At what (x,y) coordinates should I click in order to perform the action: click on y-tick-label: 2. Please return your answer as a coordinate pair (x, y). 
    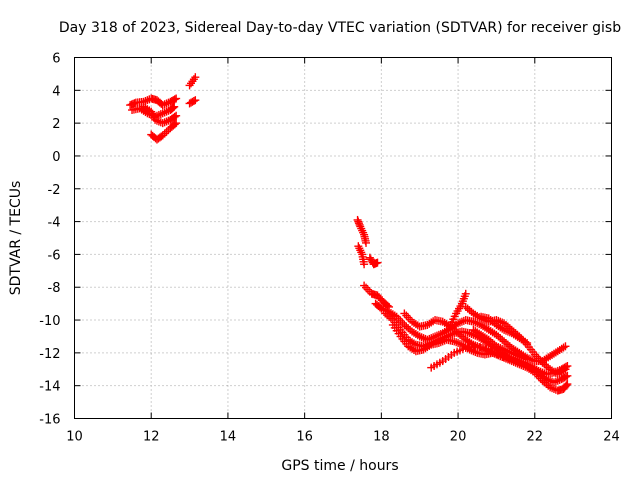
    Looking at the image, I should click on (56, 124).